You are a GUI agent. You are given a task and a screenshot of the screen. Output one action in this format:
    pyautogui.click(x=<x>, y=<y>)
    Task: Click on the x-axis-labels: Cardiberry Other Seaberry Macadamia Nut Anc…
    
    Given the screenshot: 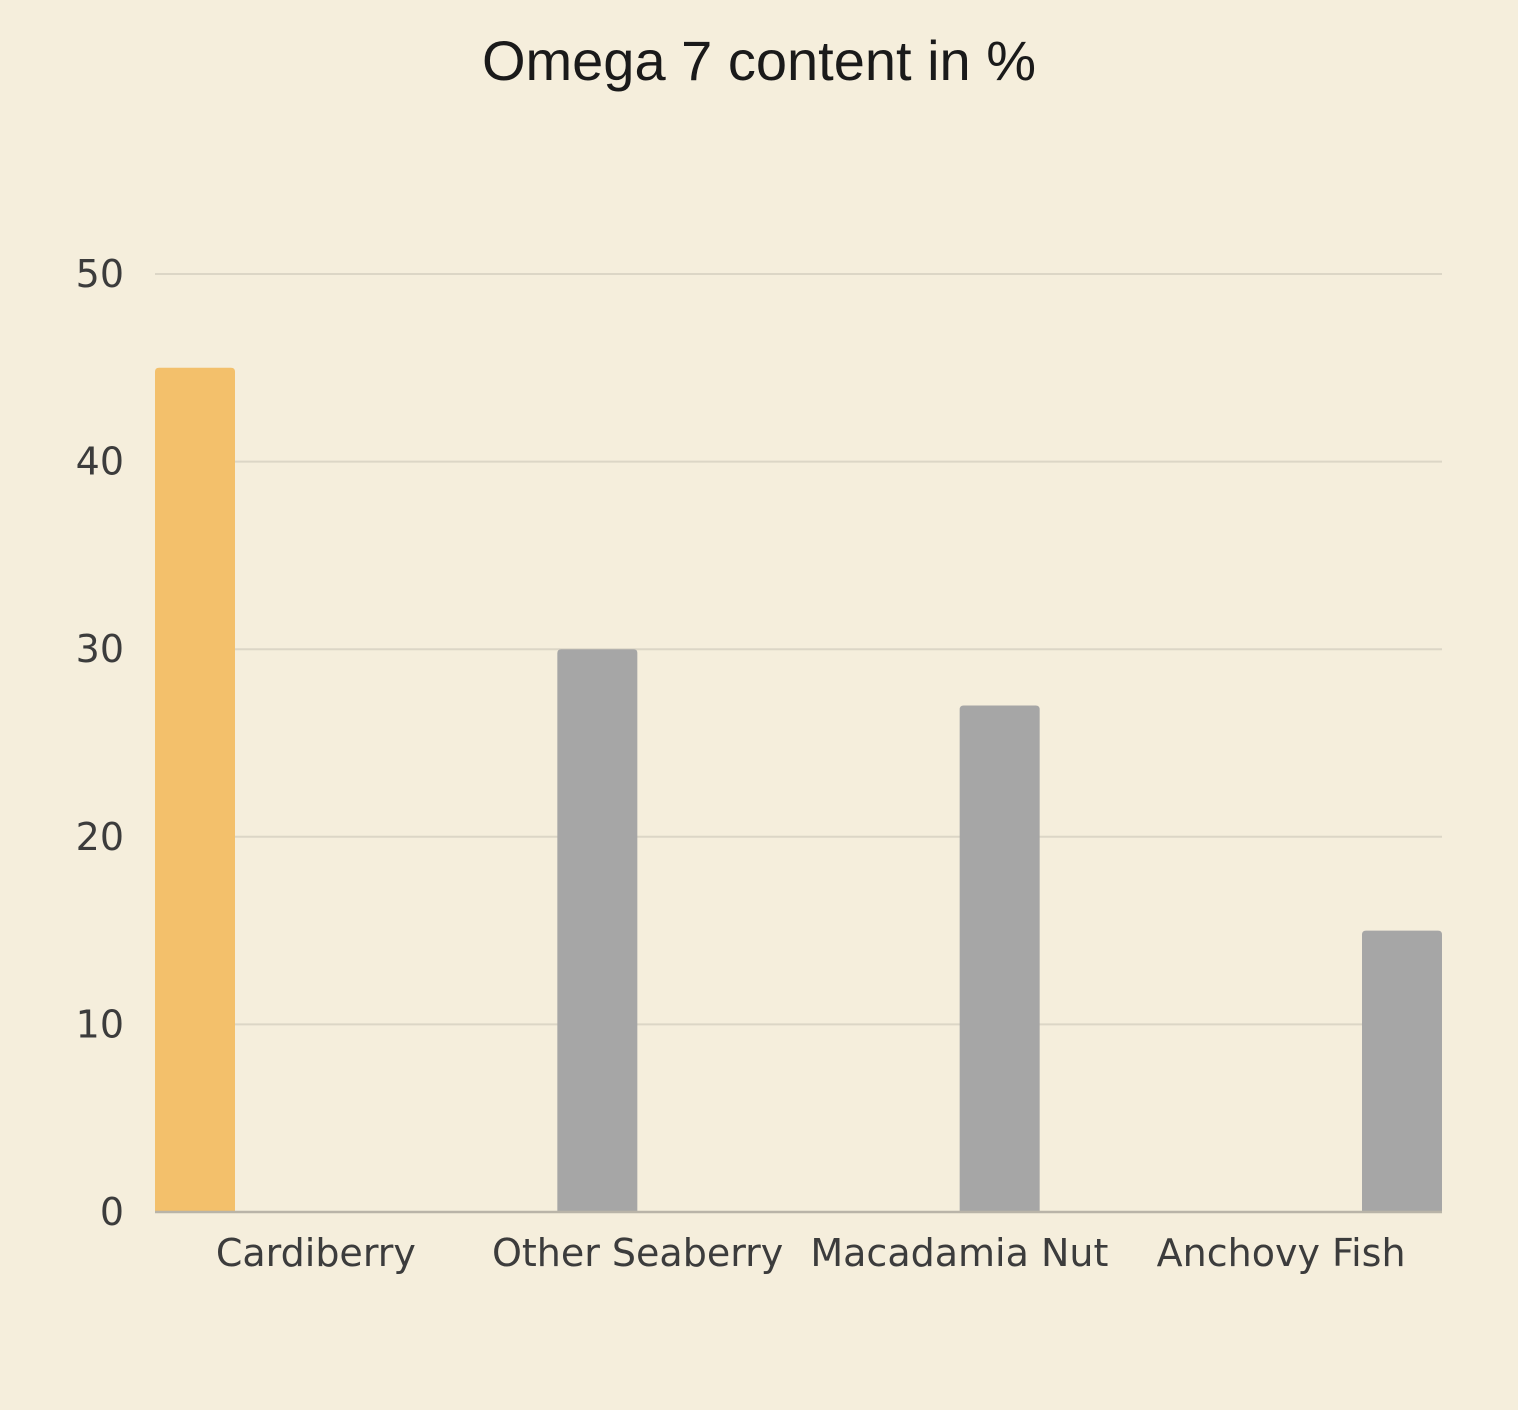 What is the action you would take?
    pyautogui.click(x=811, y=1253)
    